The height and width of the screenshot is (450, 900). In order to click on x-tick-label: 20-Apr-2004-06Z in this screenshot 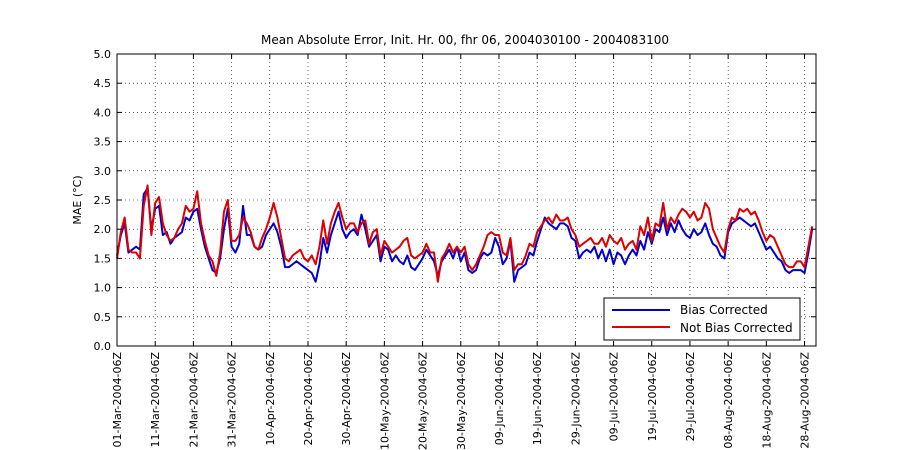, I will do `click(308, 399)`.